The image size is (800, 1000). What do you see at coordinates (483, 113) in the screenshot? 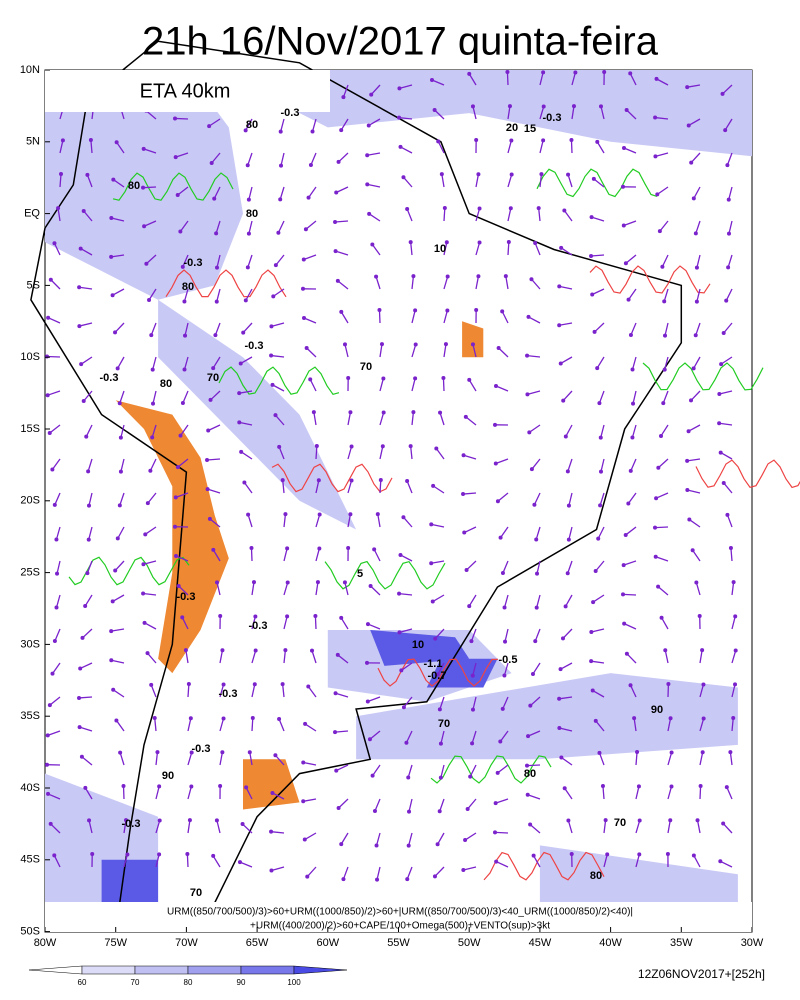
I see `shading` at bounding box center [483, 113].